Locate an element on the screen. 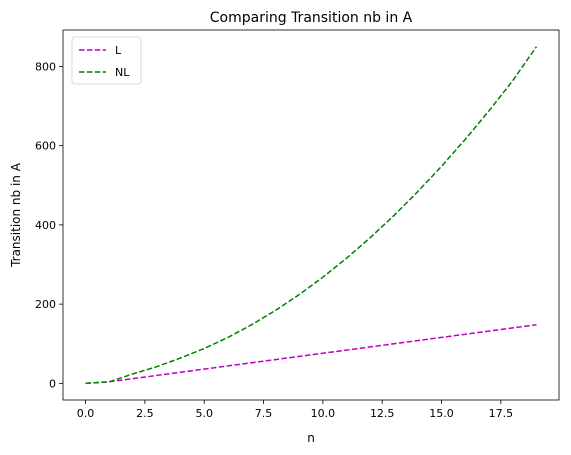  legend-label-l: L is located at coordinates (118, 50).